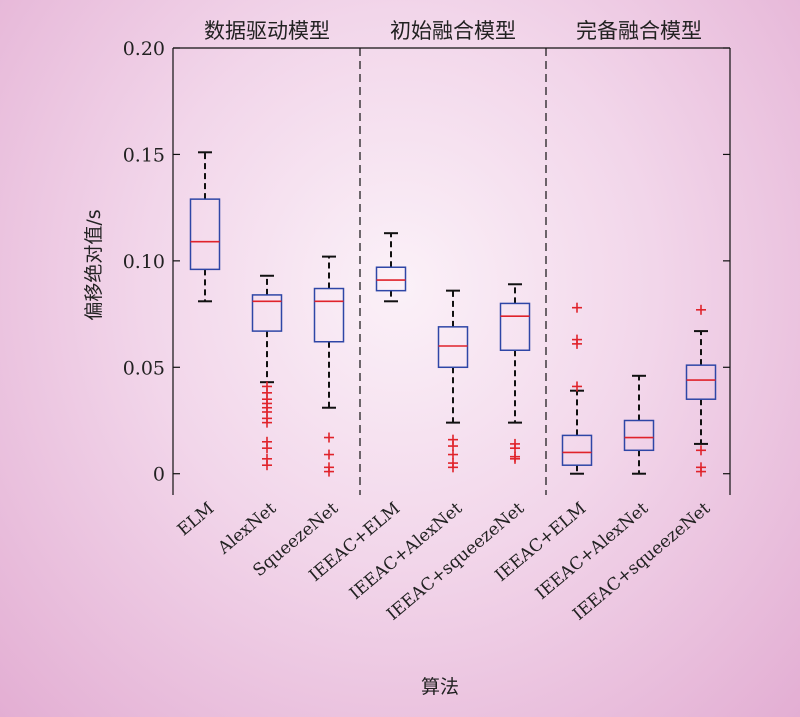  What do you see at coordinates (94, 264) in the screenshot?
I see `y-axis-title: 偏移绝对值/s` at bounding box center [94, 264].